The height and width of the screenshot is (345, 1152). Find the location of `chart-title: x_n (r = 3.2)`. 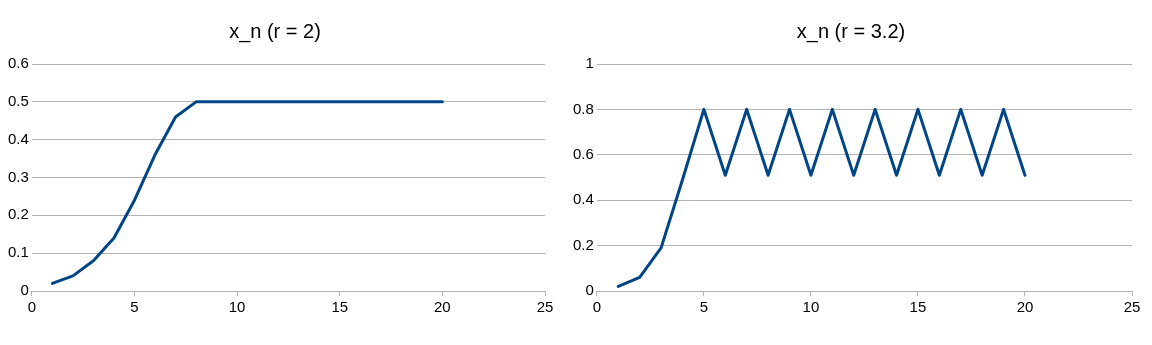

chart-title: x_n (r = 3.2) is located at coordinates (851, 31).